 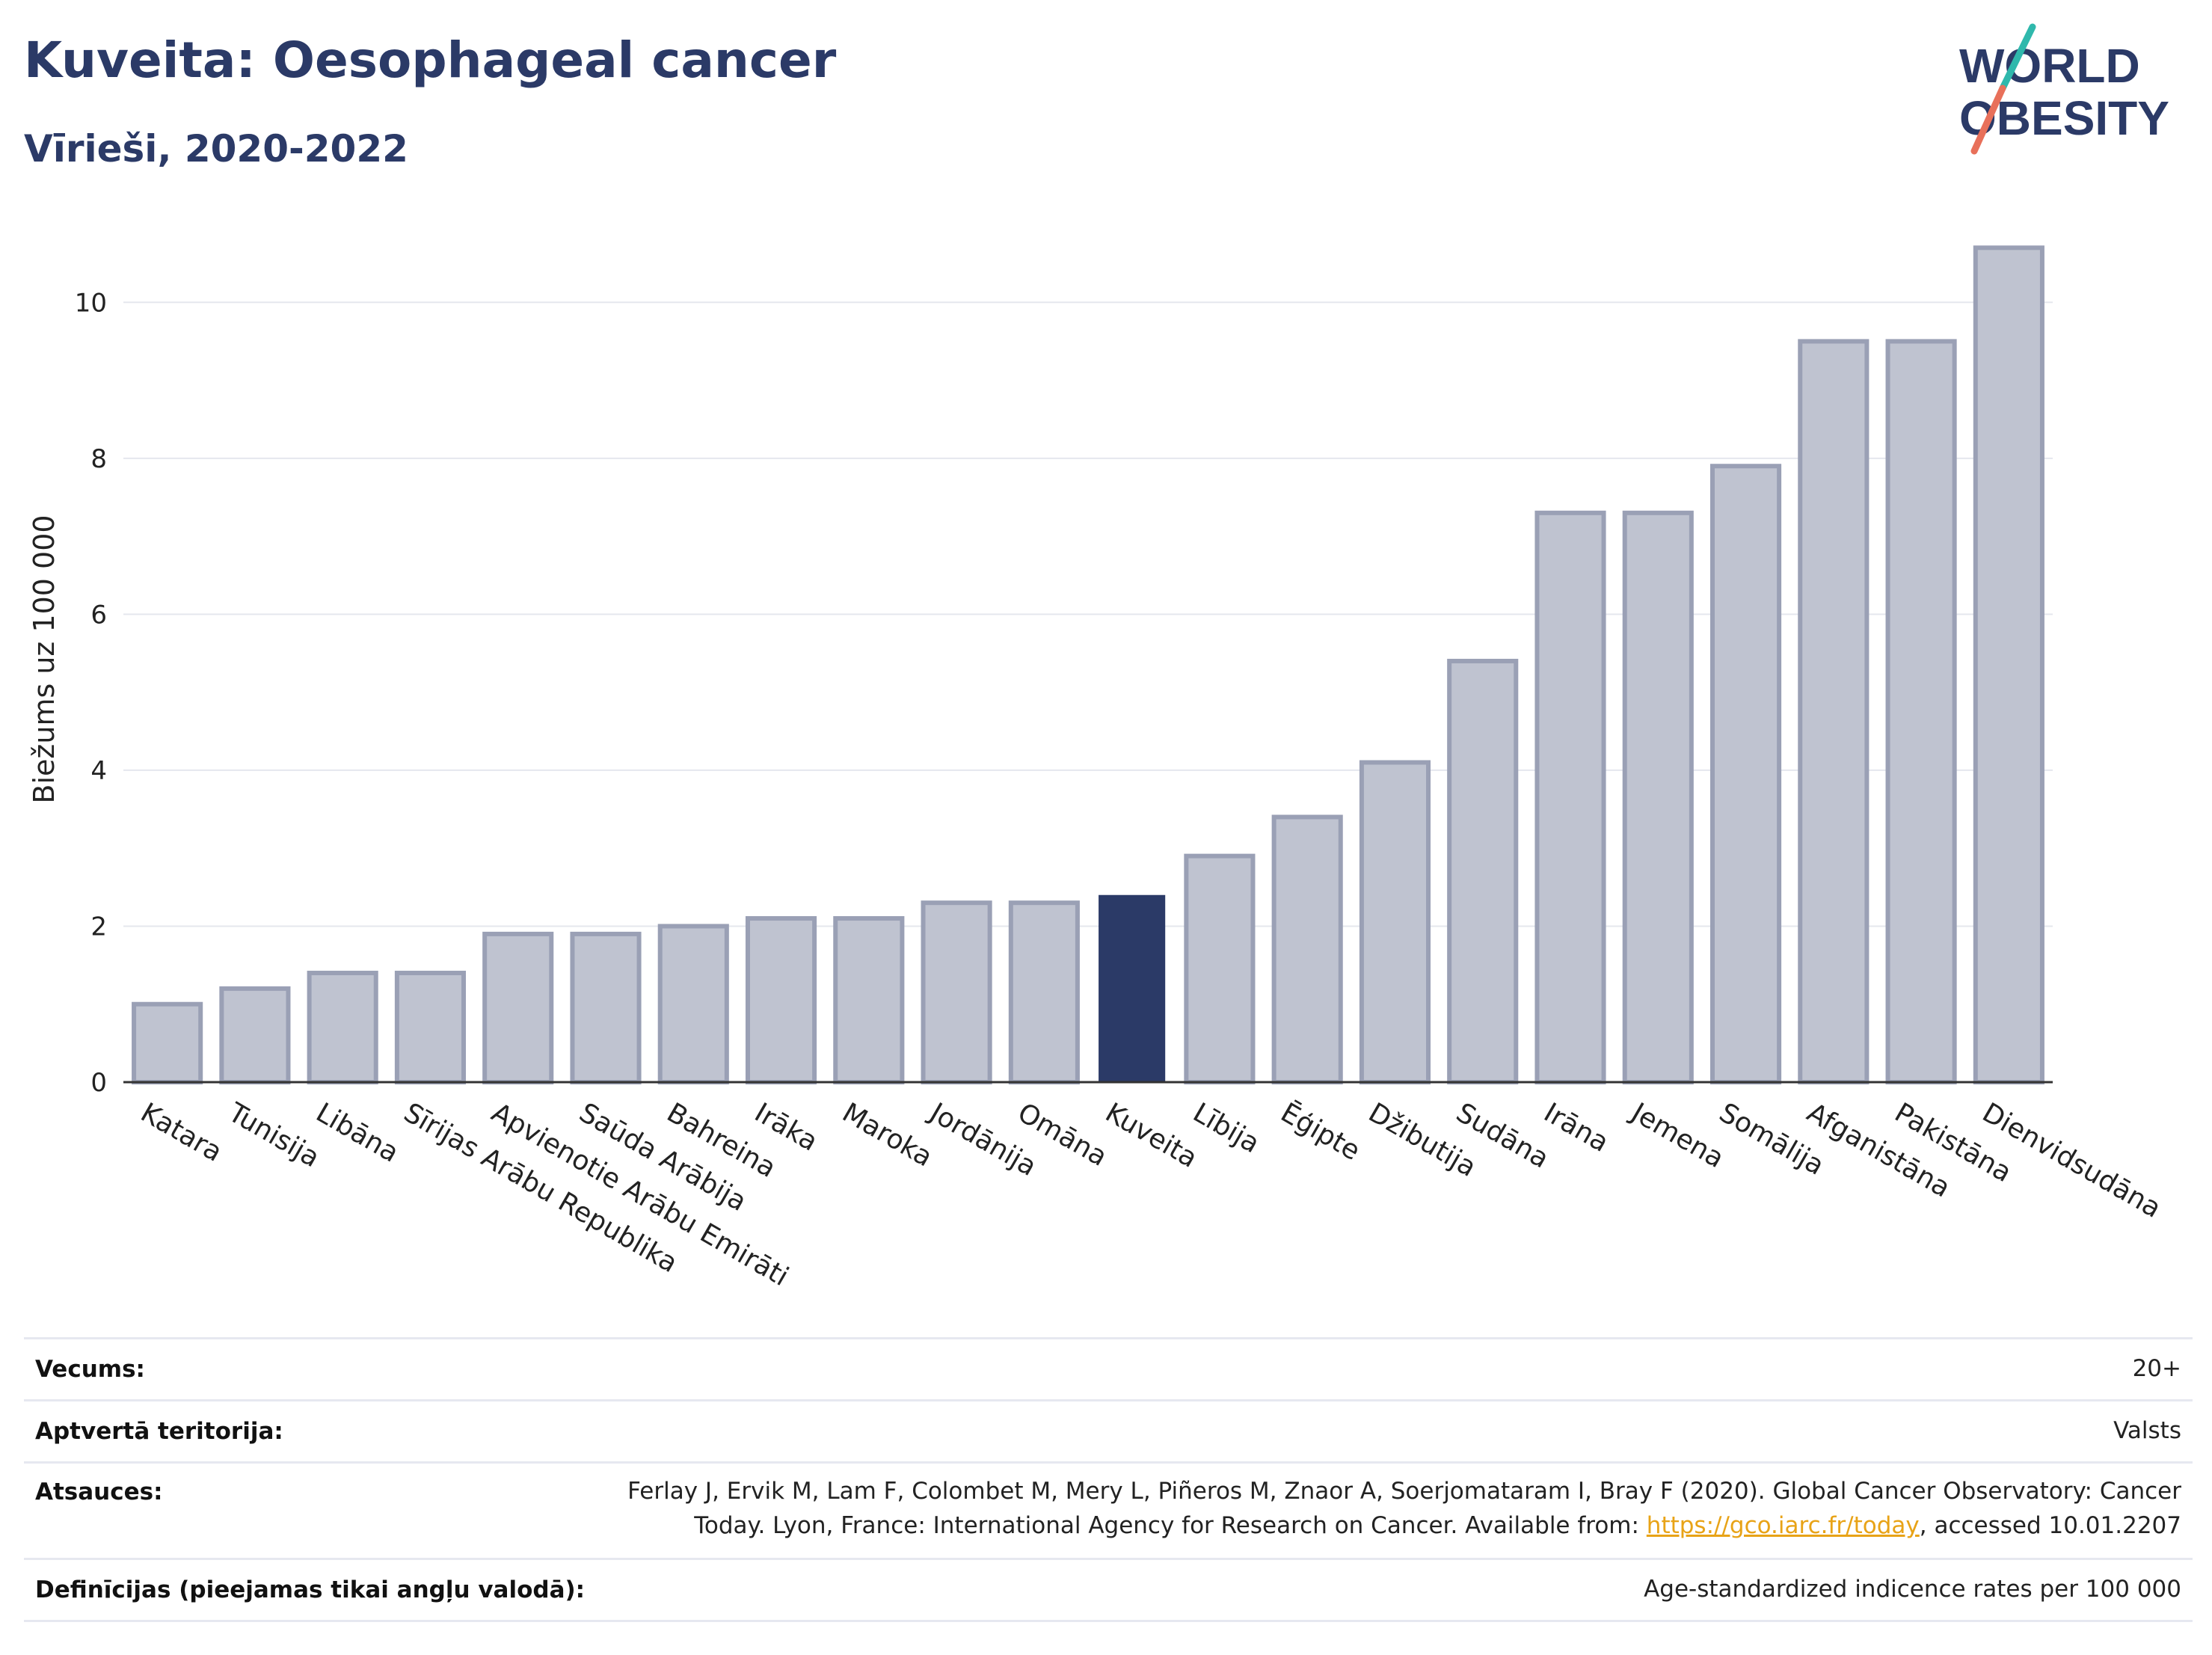 I want to click on x-tick-label: Maroka, so click(x=887, y=1135).